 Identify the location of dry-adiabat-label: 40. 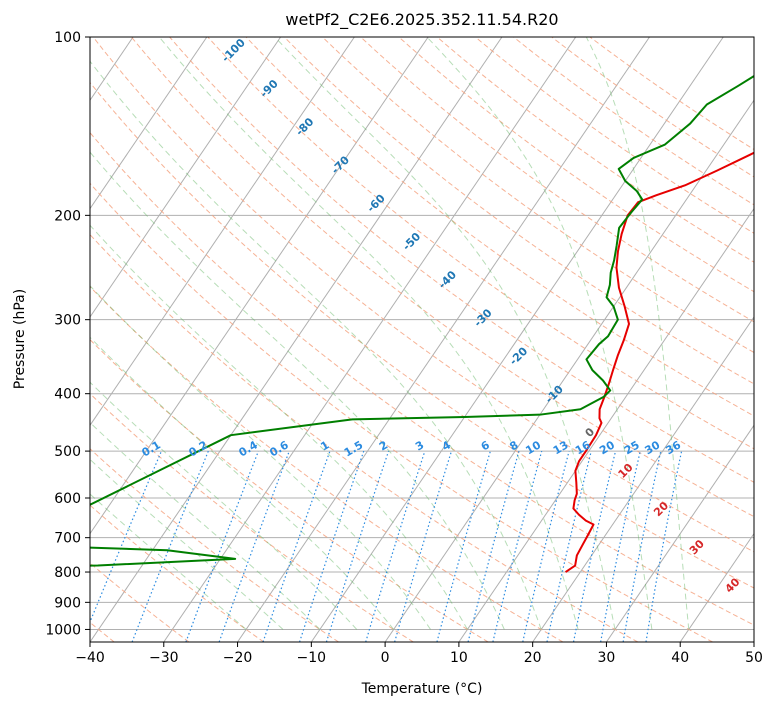
(733, 585).